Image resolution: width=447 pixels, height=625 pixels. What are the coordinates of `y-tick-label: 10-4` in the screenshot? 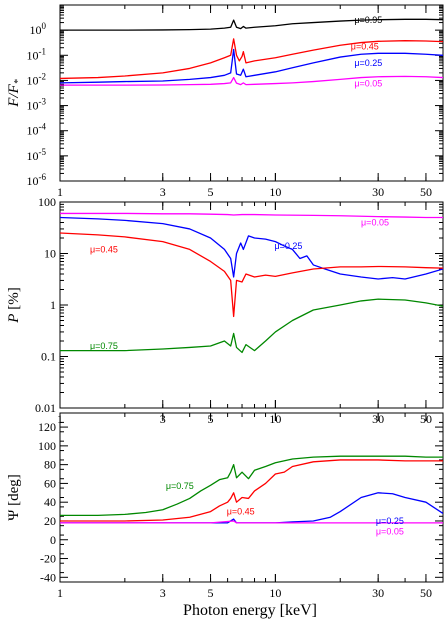 It's located at (37, 130).